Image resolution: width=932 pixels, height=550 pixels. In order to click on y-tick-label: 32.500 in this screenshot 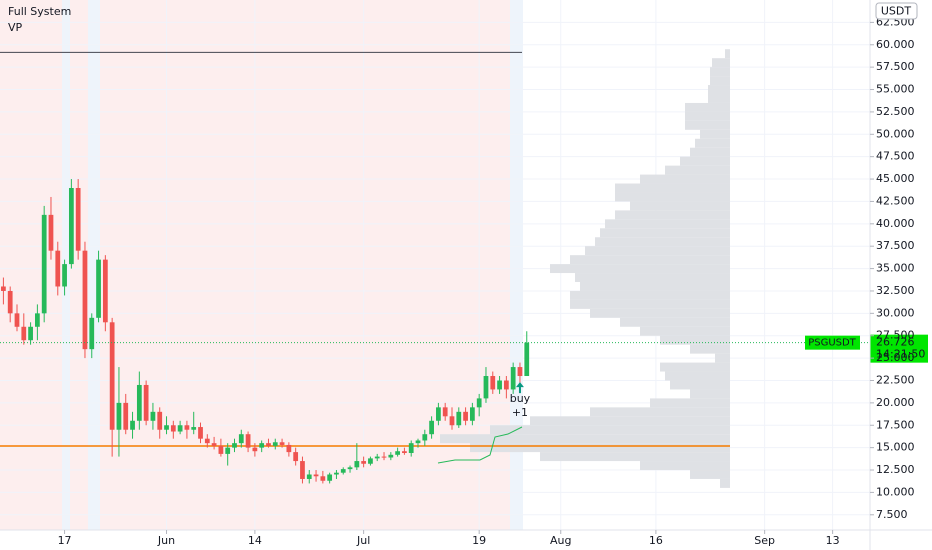, I will do `click(895, 290)`.